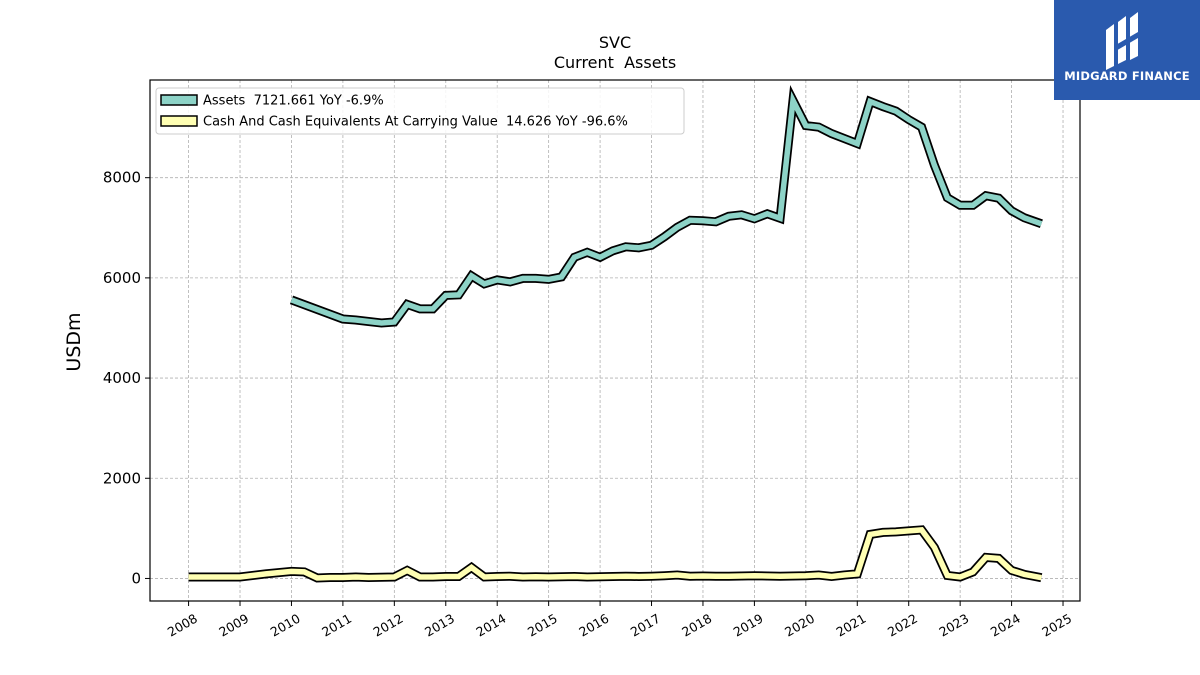  Describe the element at coordinates (1127, 76) in the screenshot. I see `brand-name: MIDGARD FINANCE` at that location.